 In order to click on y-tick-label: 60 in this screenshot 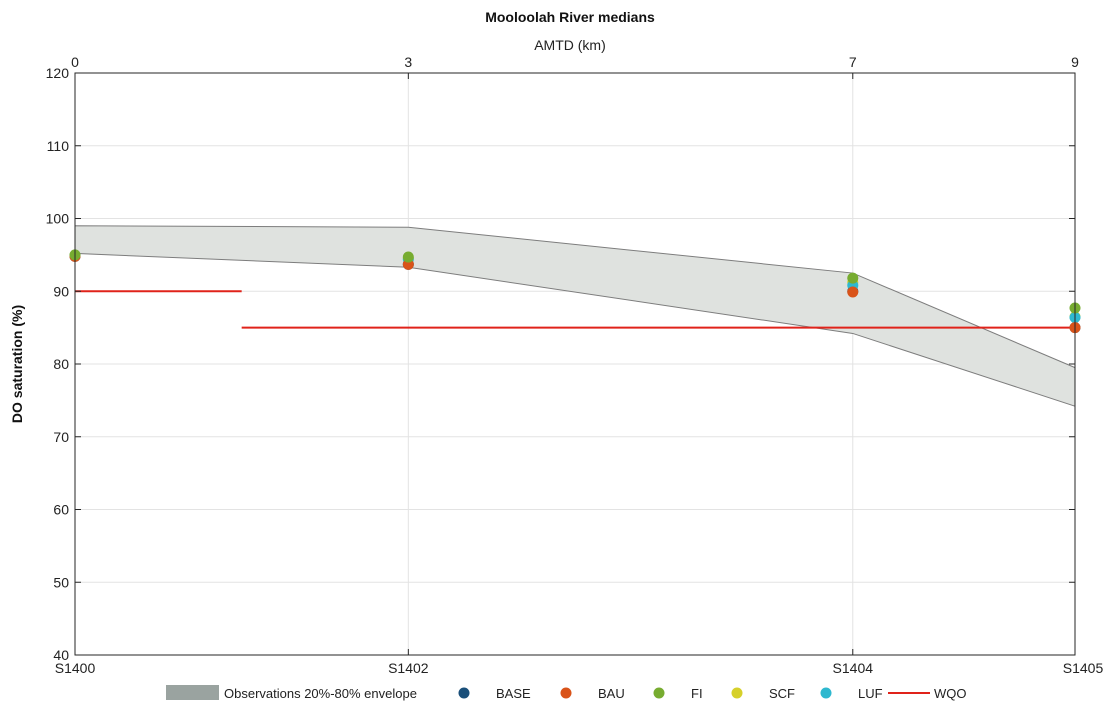, I will do `click(61, 510)`.